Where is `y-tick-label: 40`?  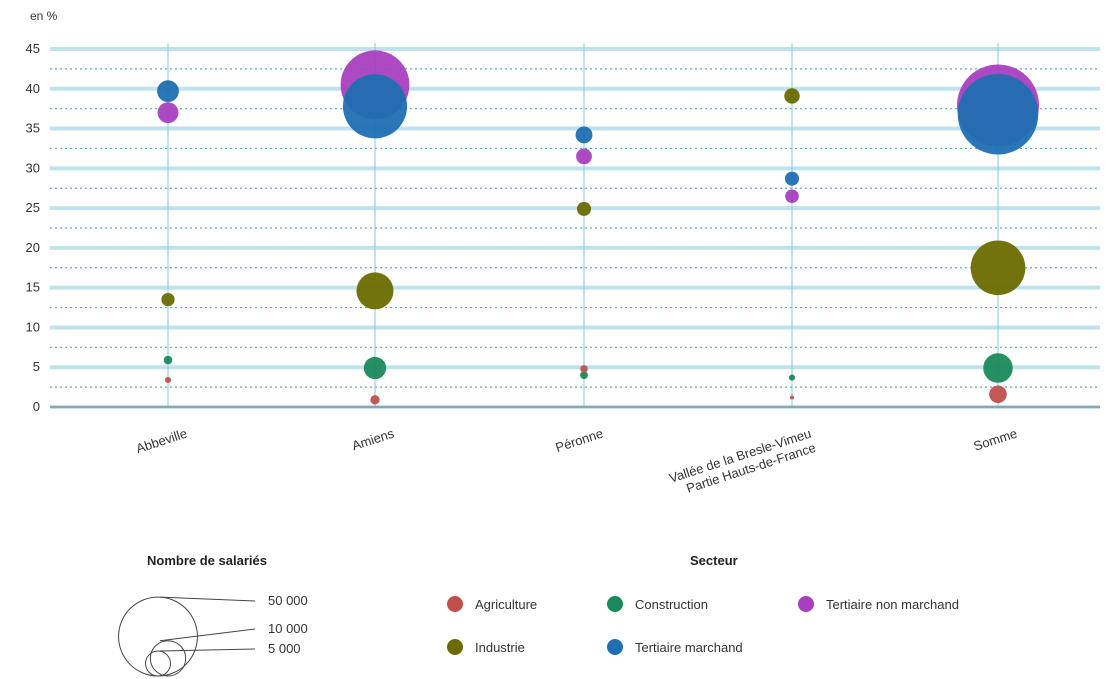 y-tick-label: 40 is located at coordinates (33, 88).